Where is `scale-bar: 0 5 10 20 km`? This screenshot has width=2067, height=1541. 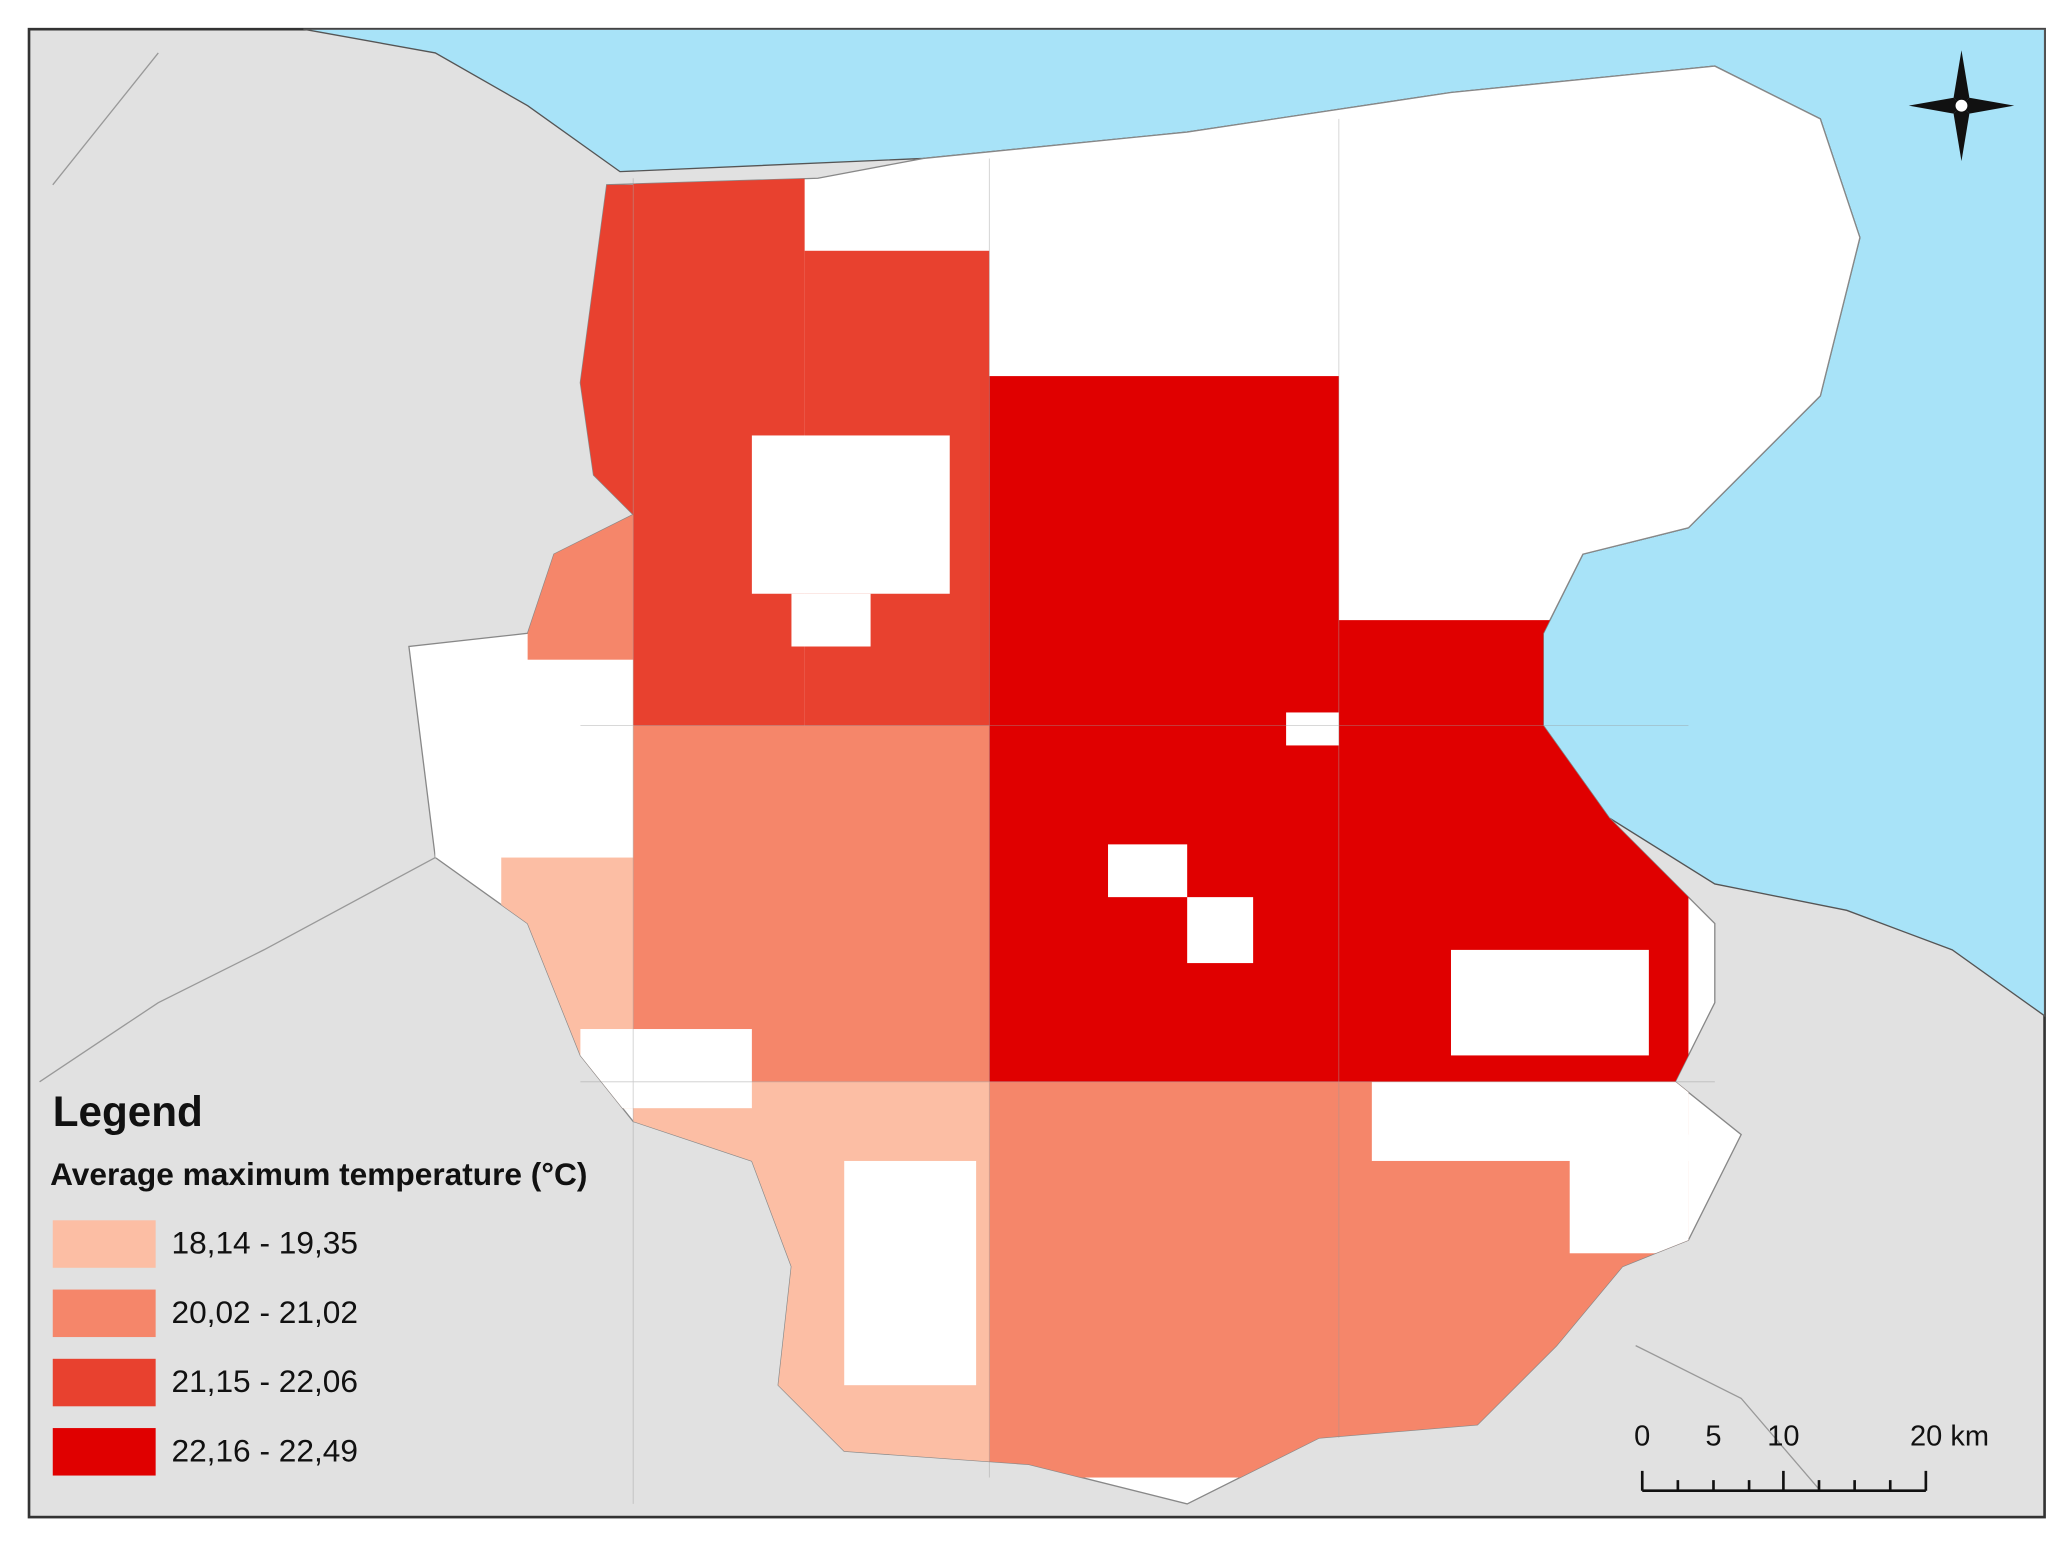
scale-bar: 0 5 10 20 km is located at coordinates (1811, 1457).